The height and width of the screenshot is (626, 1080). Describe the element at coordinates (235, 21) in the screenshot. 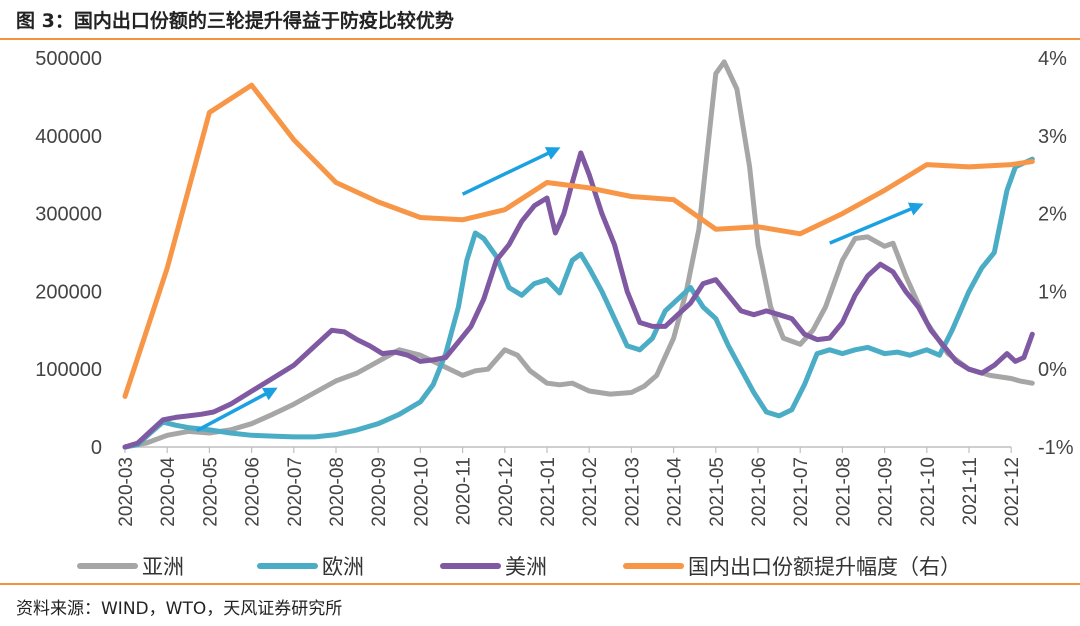

I see `figure-title: 图 3：国内出口份额的三轮提升得益于防疫比较优势` at that location.